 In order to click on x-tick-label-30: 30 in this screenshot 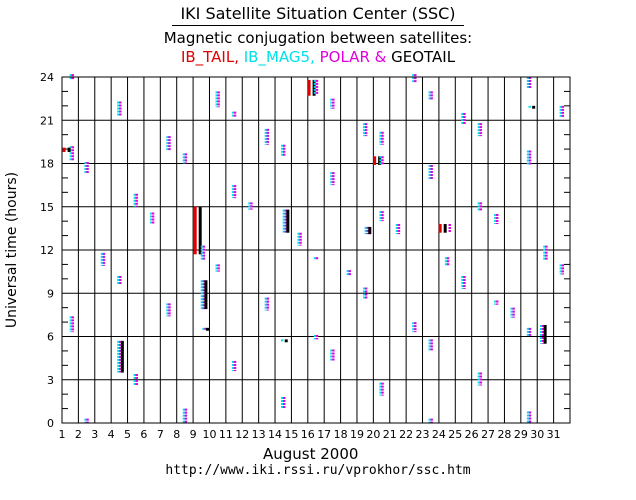, I will do `click(537, 434)`.